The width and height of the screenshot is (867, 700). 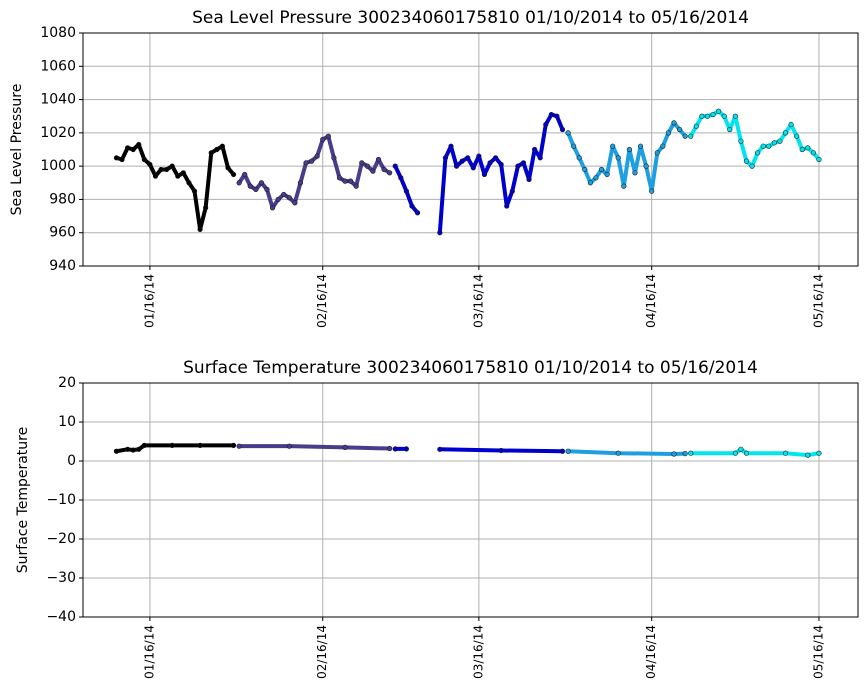 I want to click on x-tick-label: 01/16/14, so click(x=149, y=652).